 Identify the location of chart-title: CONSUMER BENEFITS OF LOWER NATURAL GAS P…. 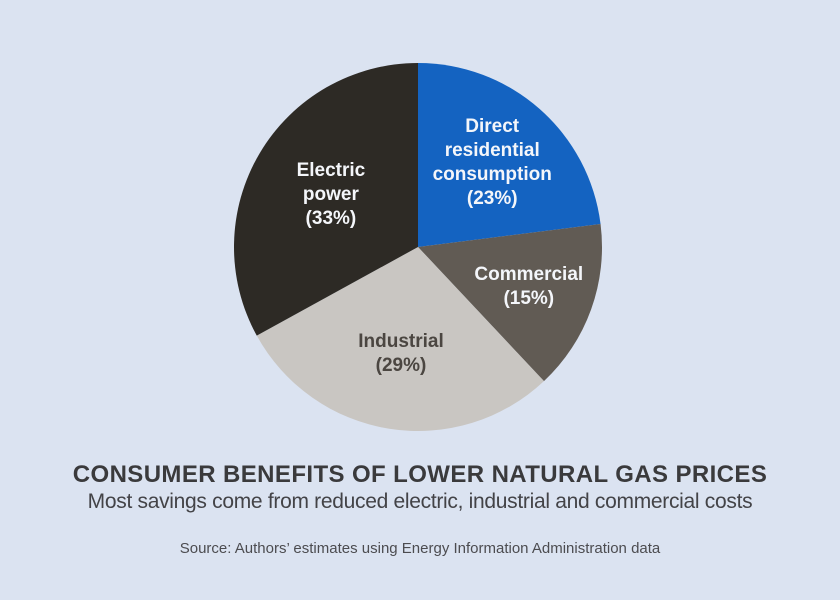
(420, 474).